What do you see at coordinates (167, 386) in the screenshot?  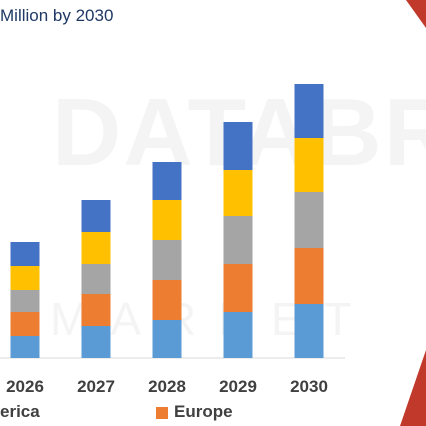 I see `x-tick-label-2028: 2028` at bounding box center [167, 386].